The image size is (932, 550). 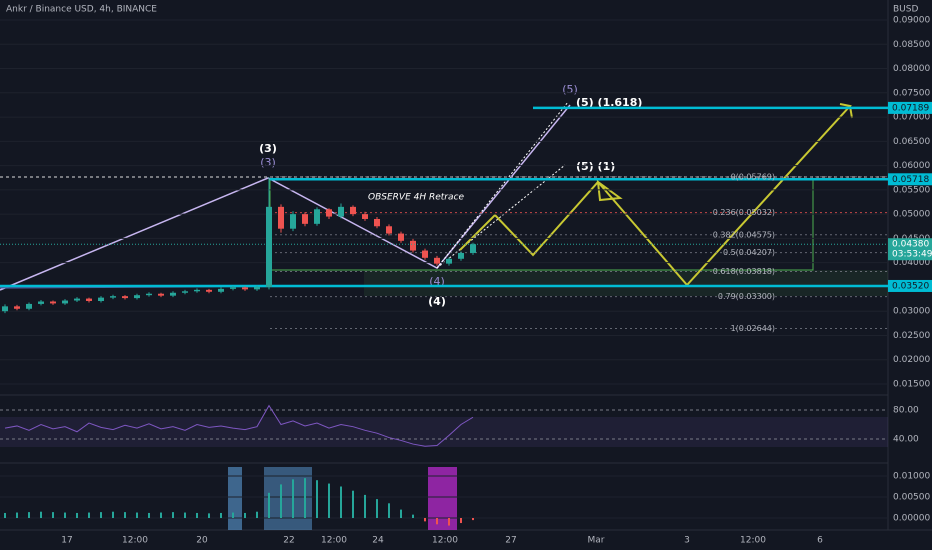 I want to click on projection, so click(x=502, y=185).